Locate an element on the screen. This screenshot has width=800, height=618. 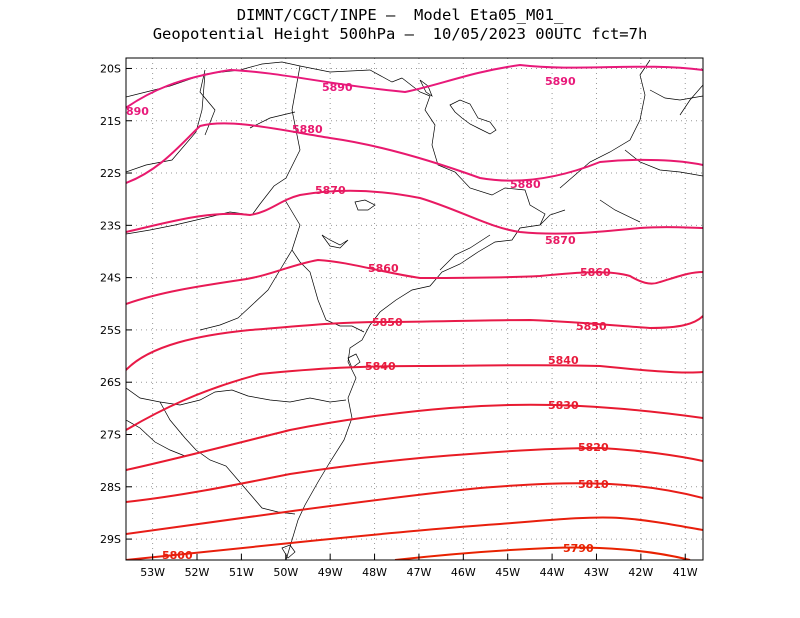
y-tick-label: 20S is located at coordinates (110, 68).